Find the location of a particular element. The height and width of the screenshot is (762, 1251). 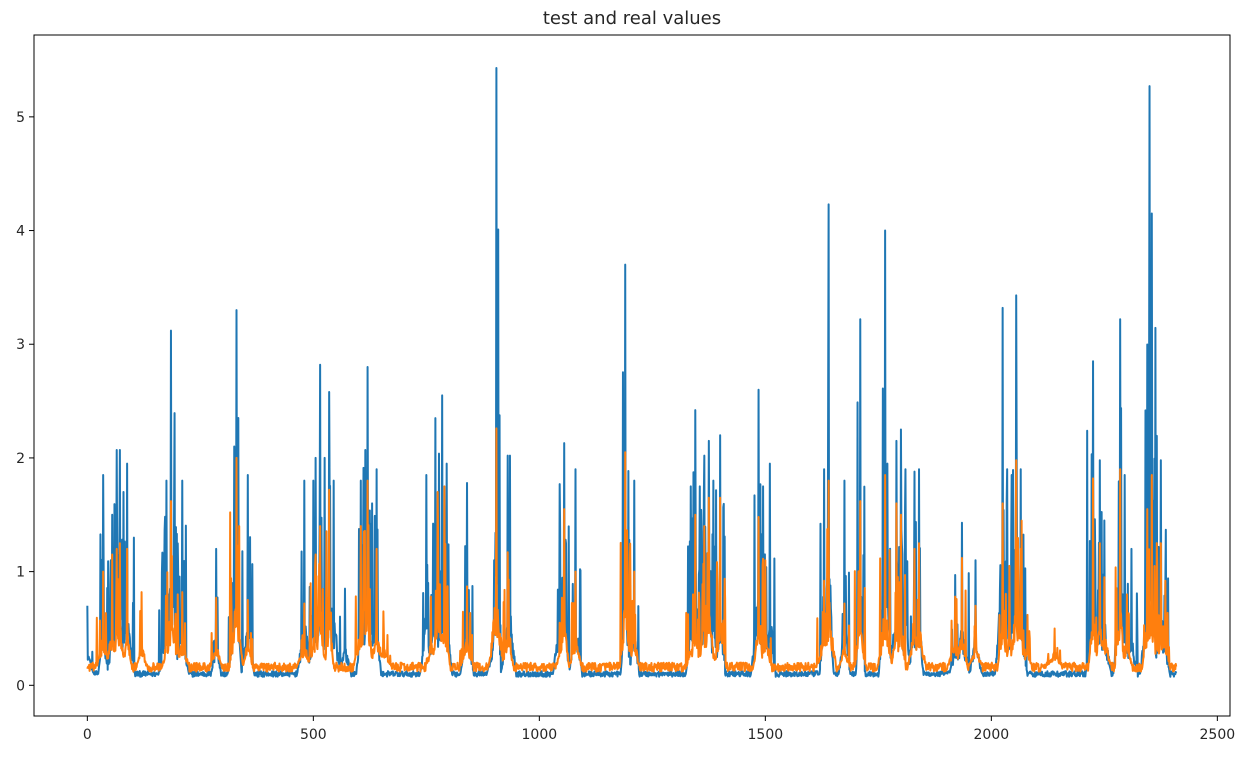

y-tick-label: 5 is located at coordinates (20, 118).